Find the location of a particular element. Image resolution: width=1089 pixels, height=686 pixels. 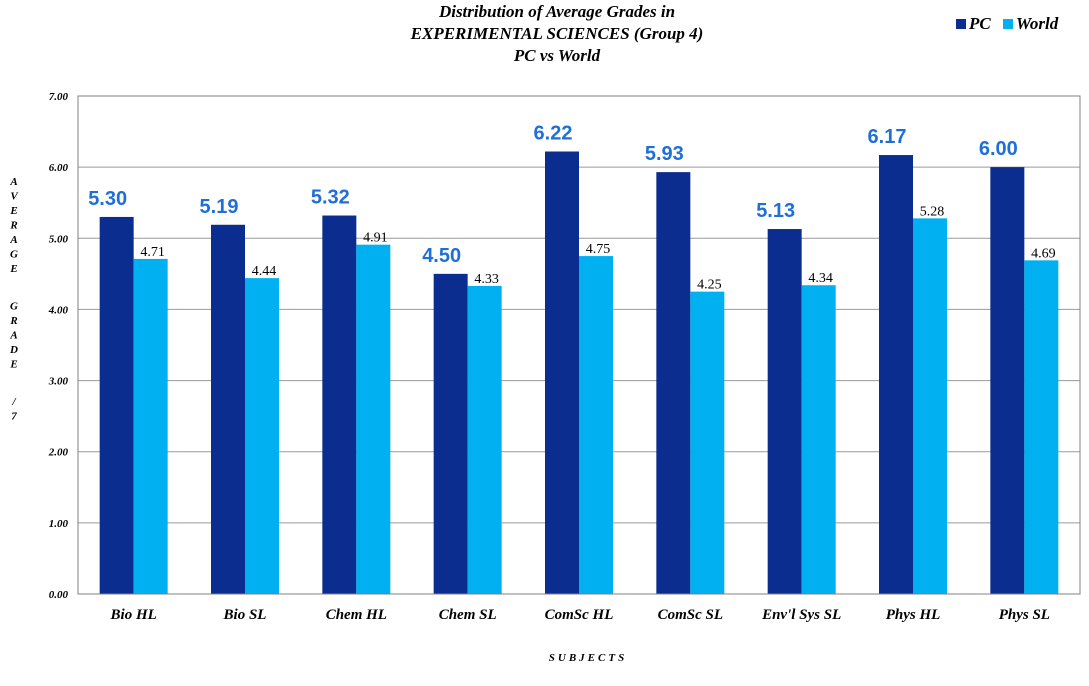

y-tick-label: 0.00 is located at coordinates (59, 595).